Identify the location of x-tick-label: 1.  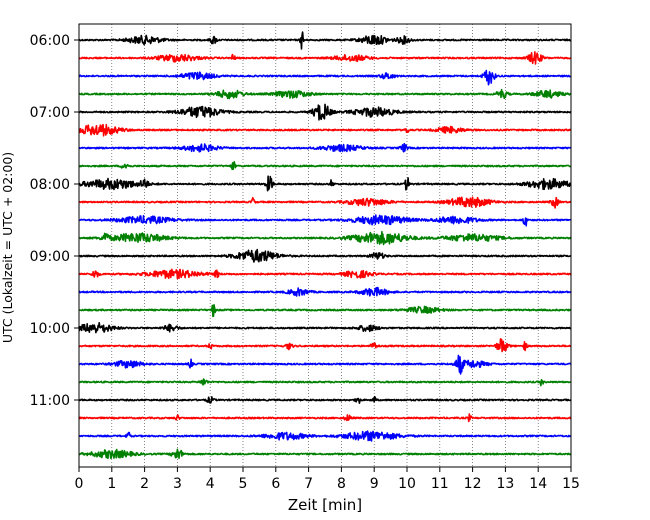
(111, 484).